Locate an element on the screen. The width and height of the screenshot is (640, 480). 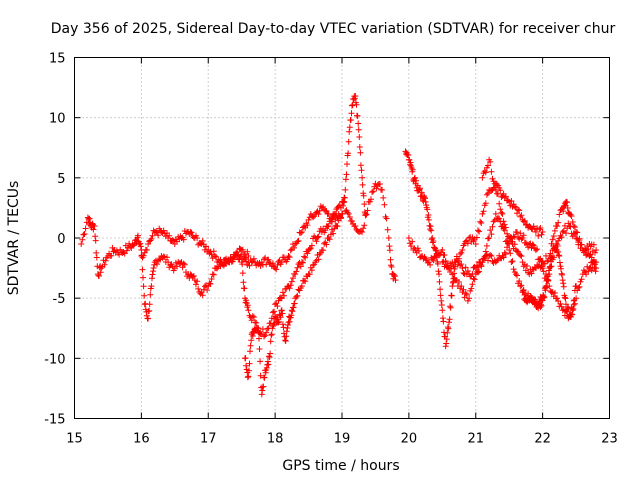
x-tick-label: 19 is located at coordinates (342, 439).